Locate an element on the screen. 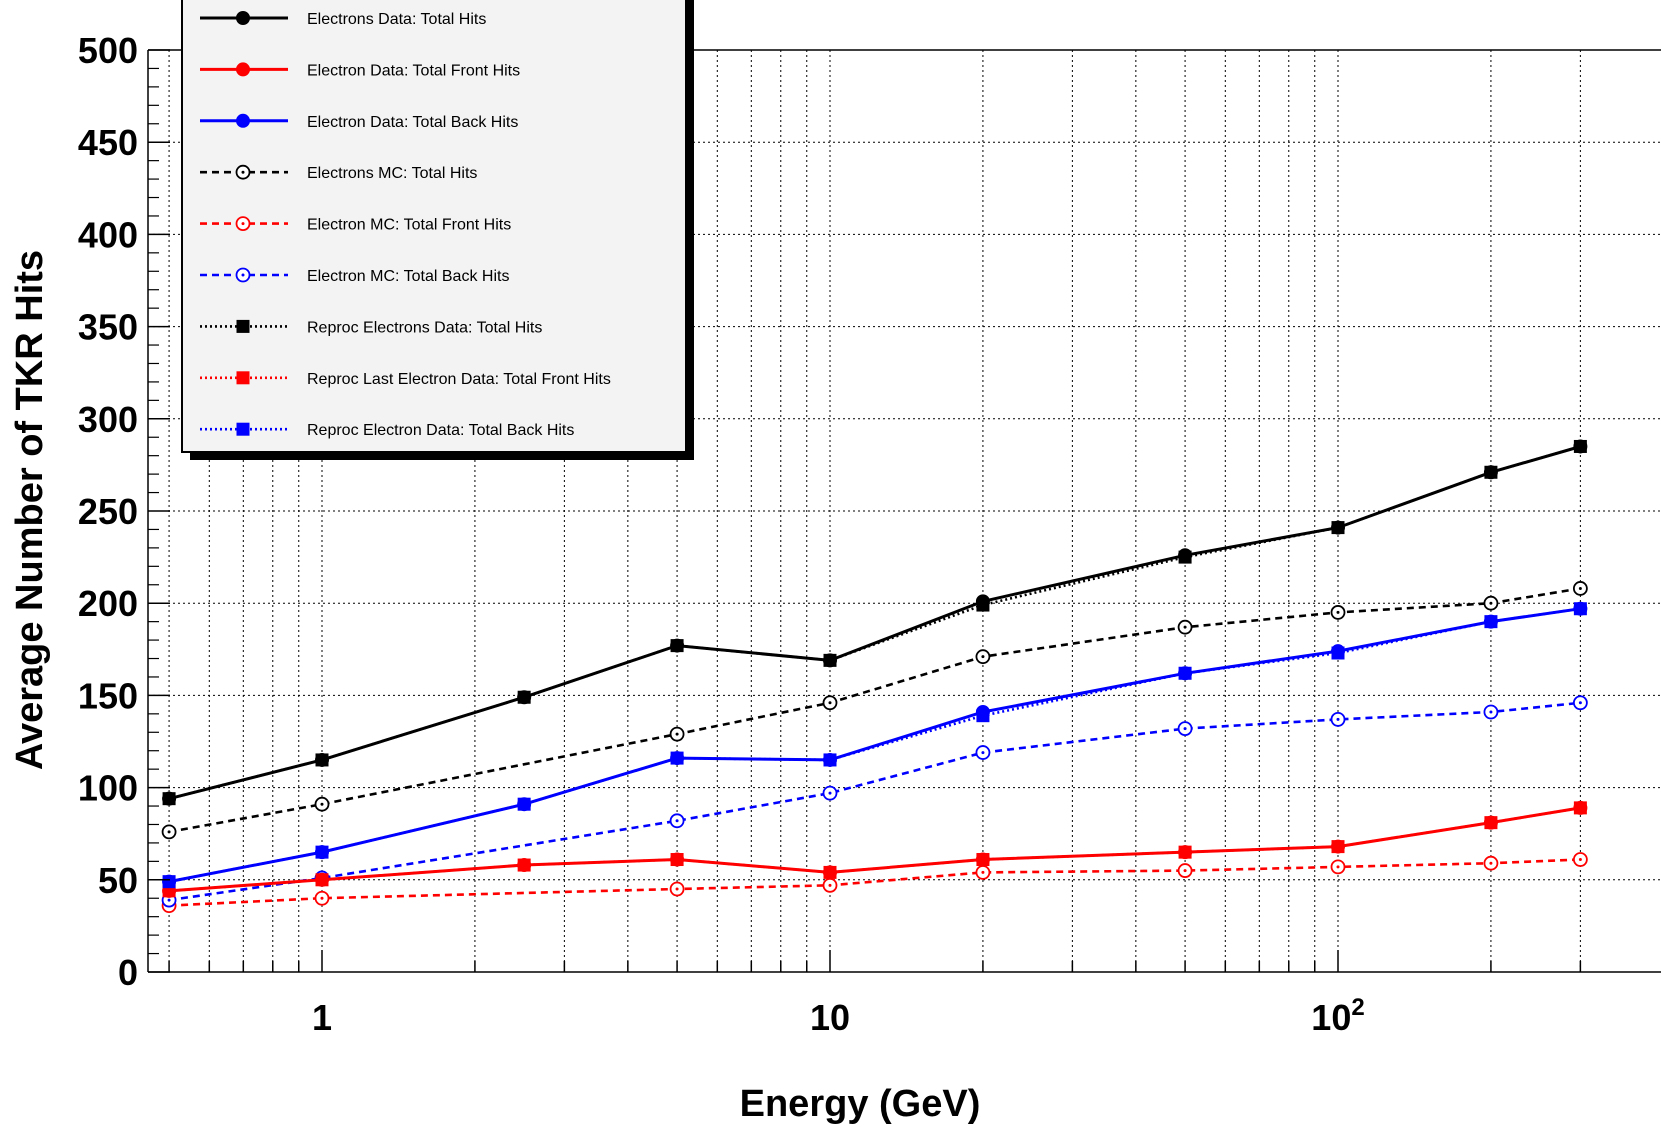 This screenshot has height=1131, width=1661. legend-entry: Electrons Data: Total Hits is located at coordinates (343, 19).